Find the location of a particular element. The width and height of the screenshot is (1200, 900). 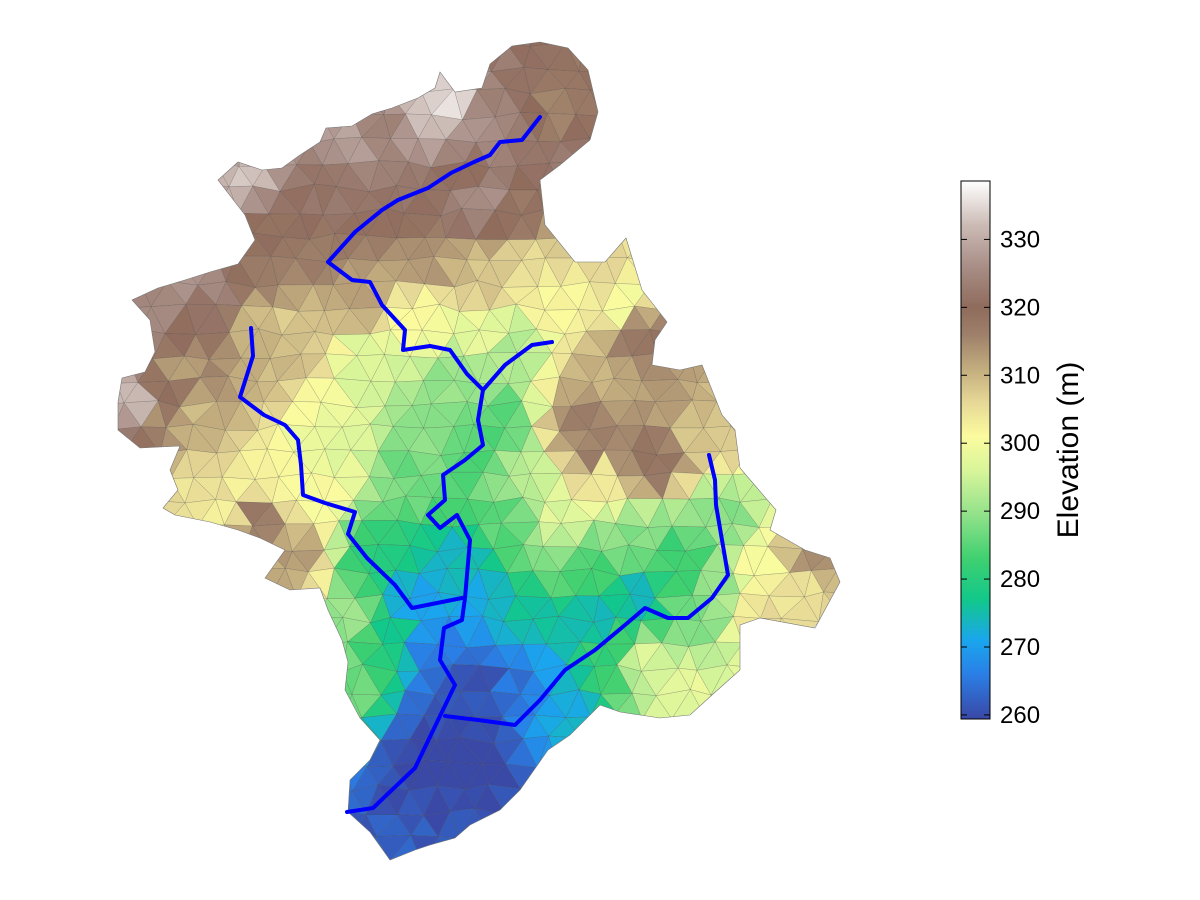

colorbar: 260 270 280 290 300 310 320 330 Elevation (m) is located at coordinates (1022, 454).